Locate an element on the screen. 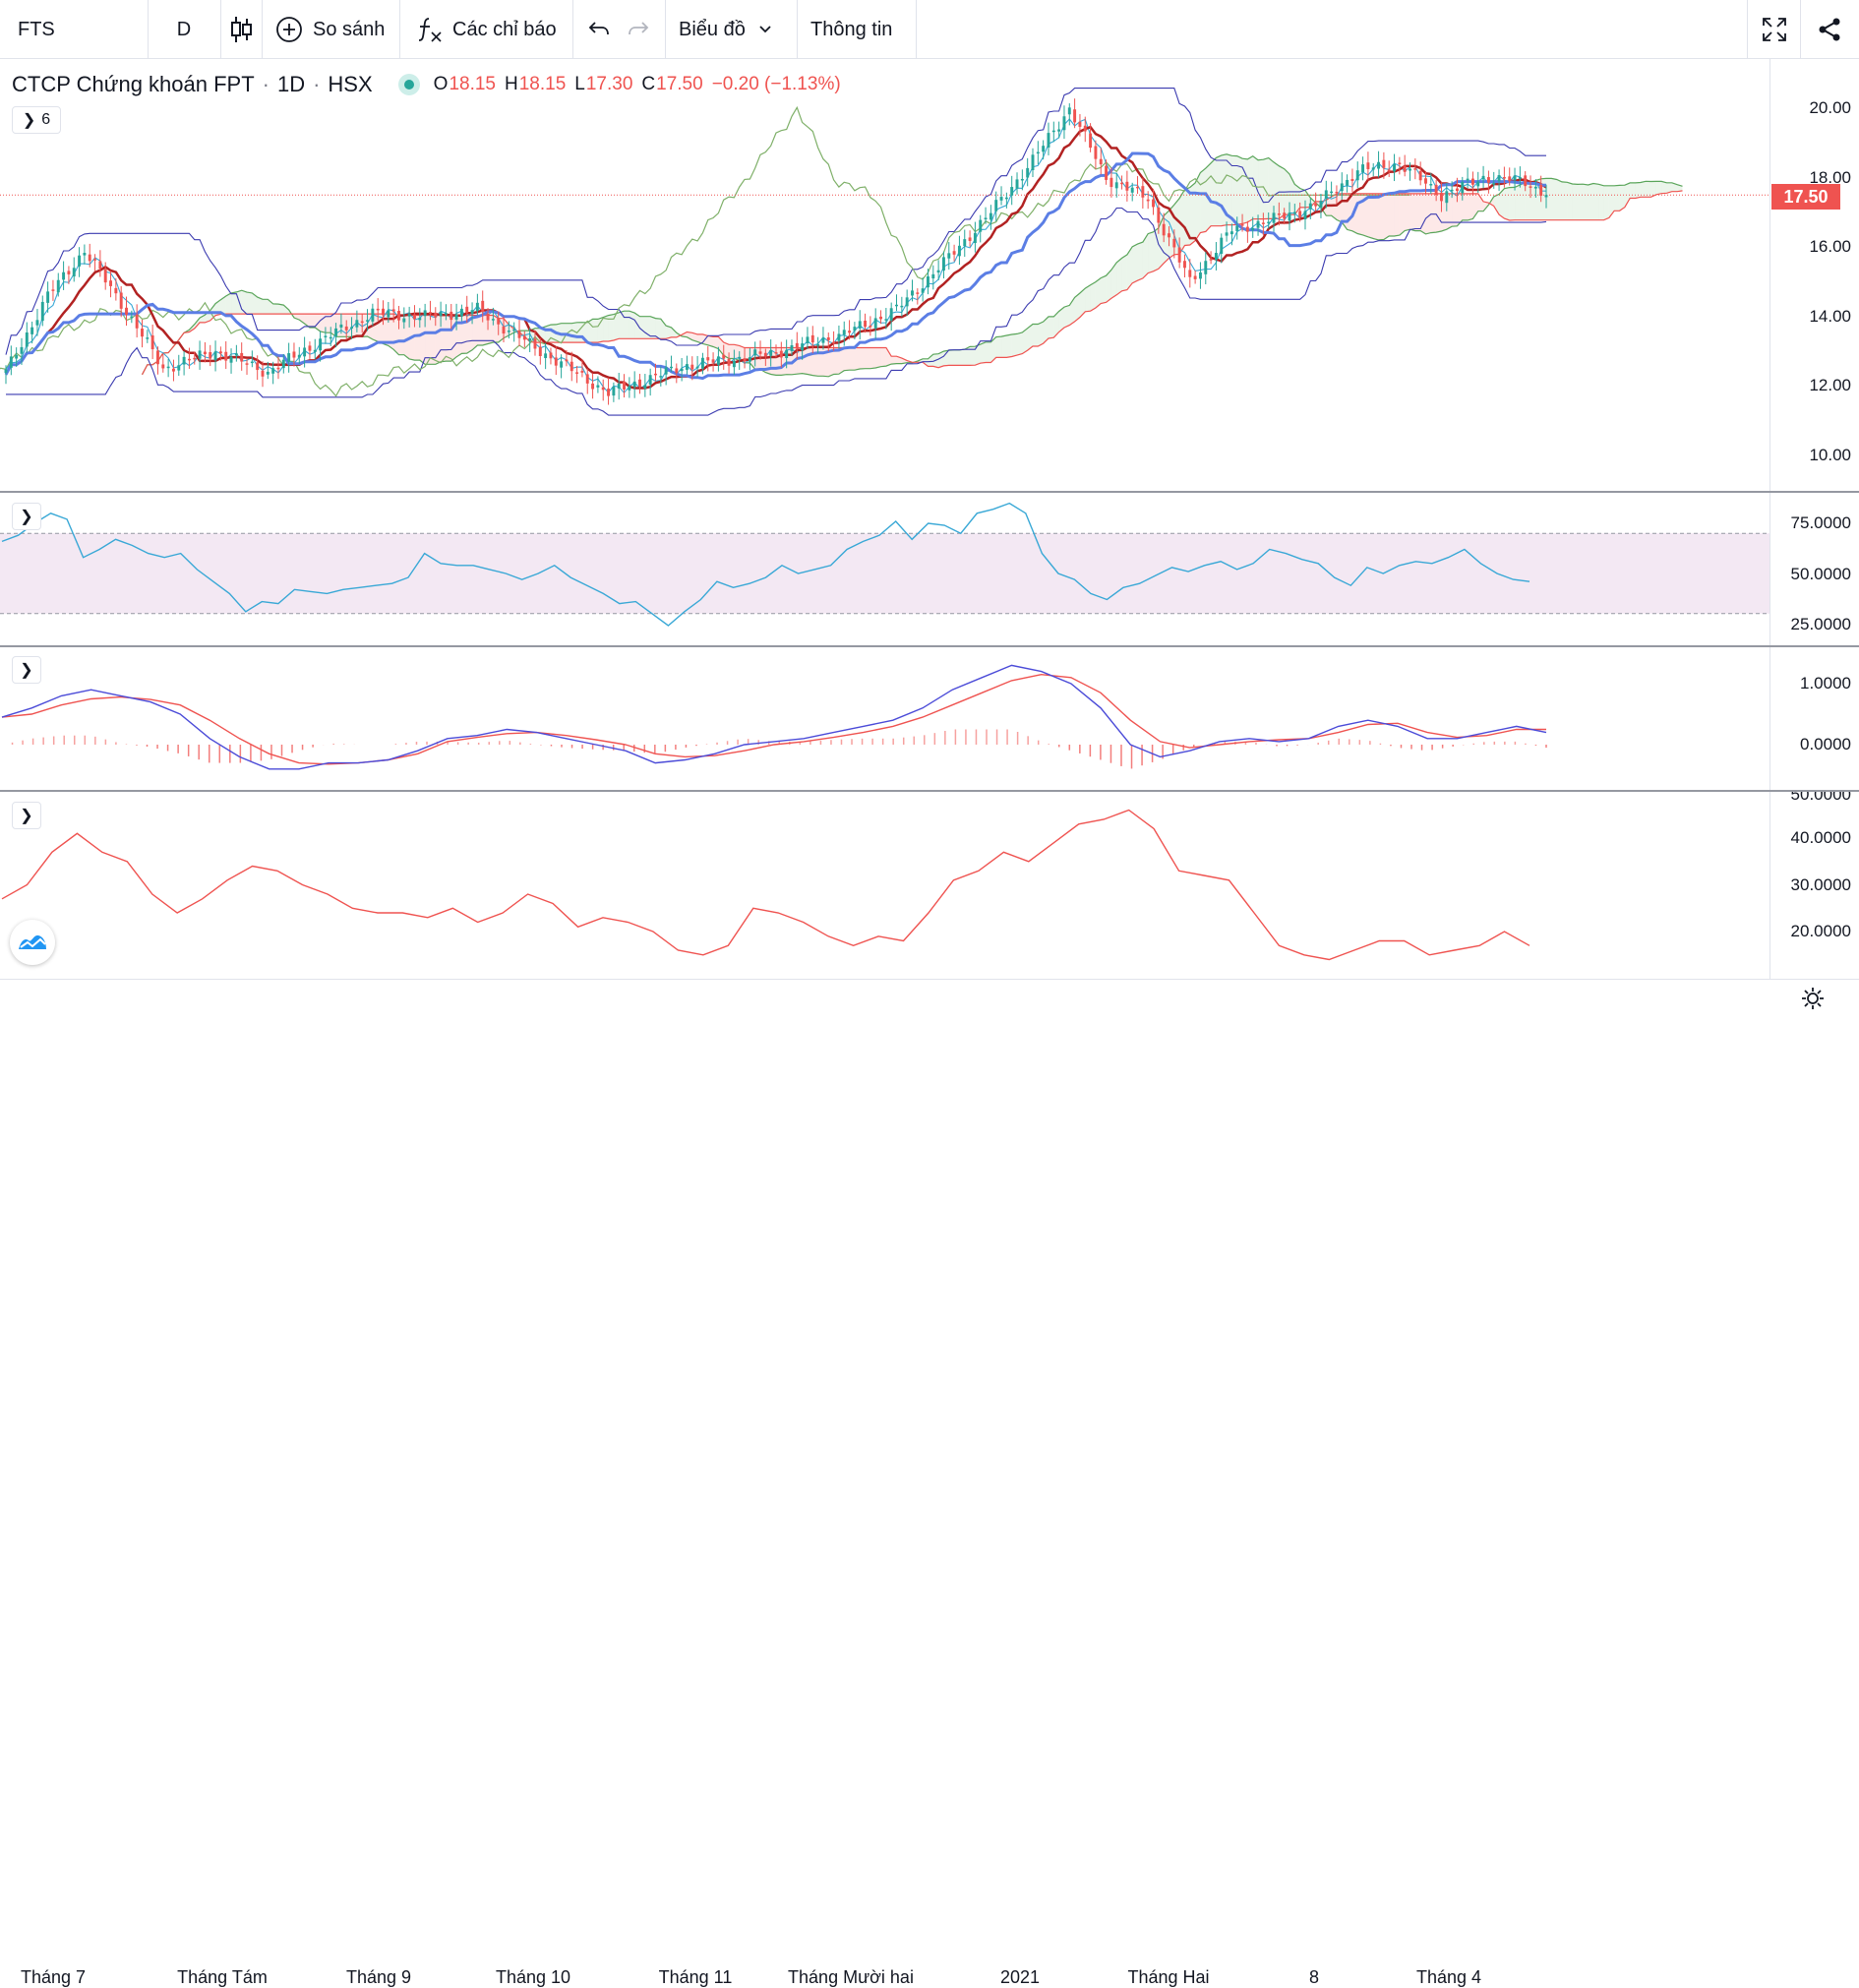  macd-collapse-button: ❯ is located at coordinates (26, 670).